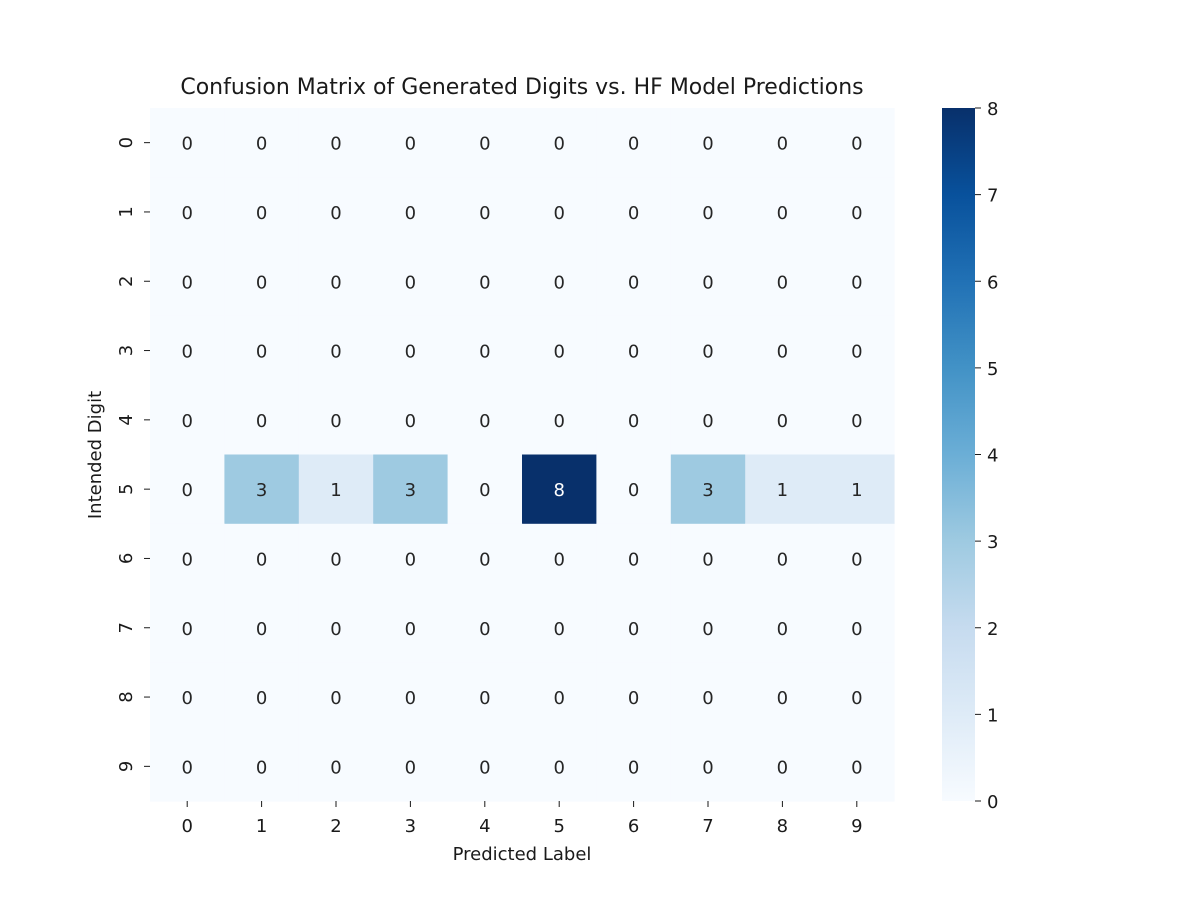 This screenshot has height=900, width=1200. I want to click on x-tick-label: 3, so click(410, 826).